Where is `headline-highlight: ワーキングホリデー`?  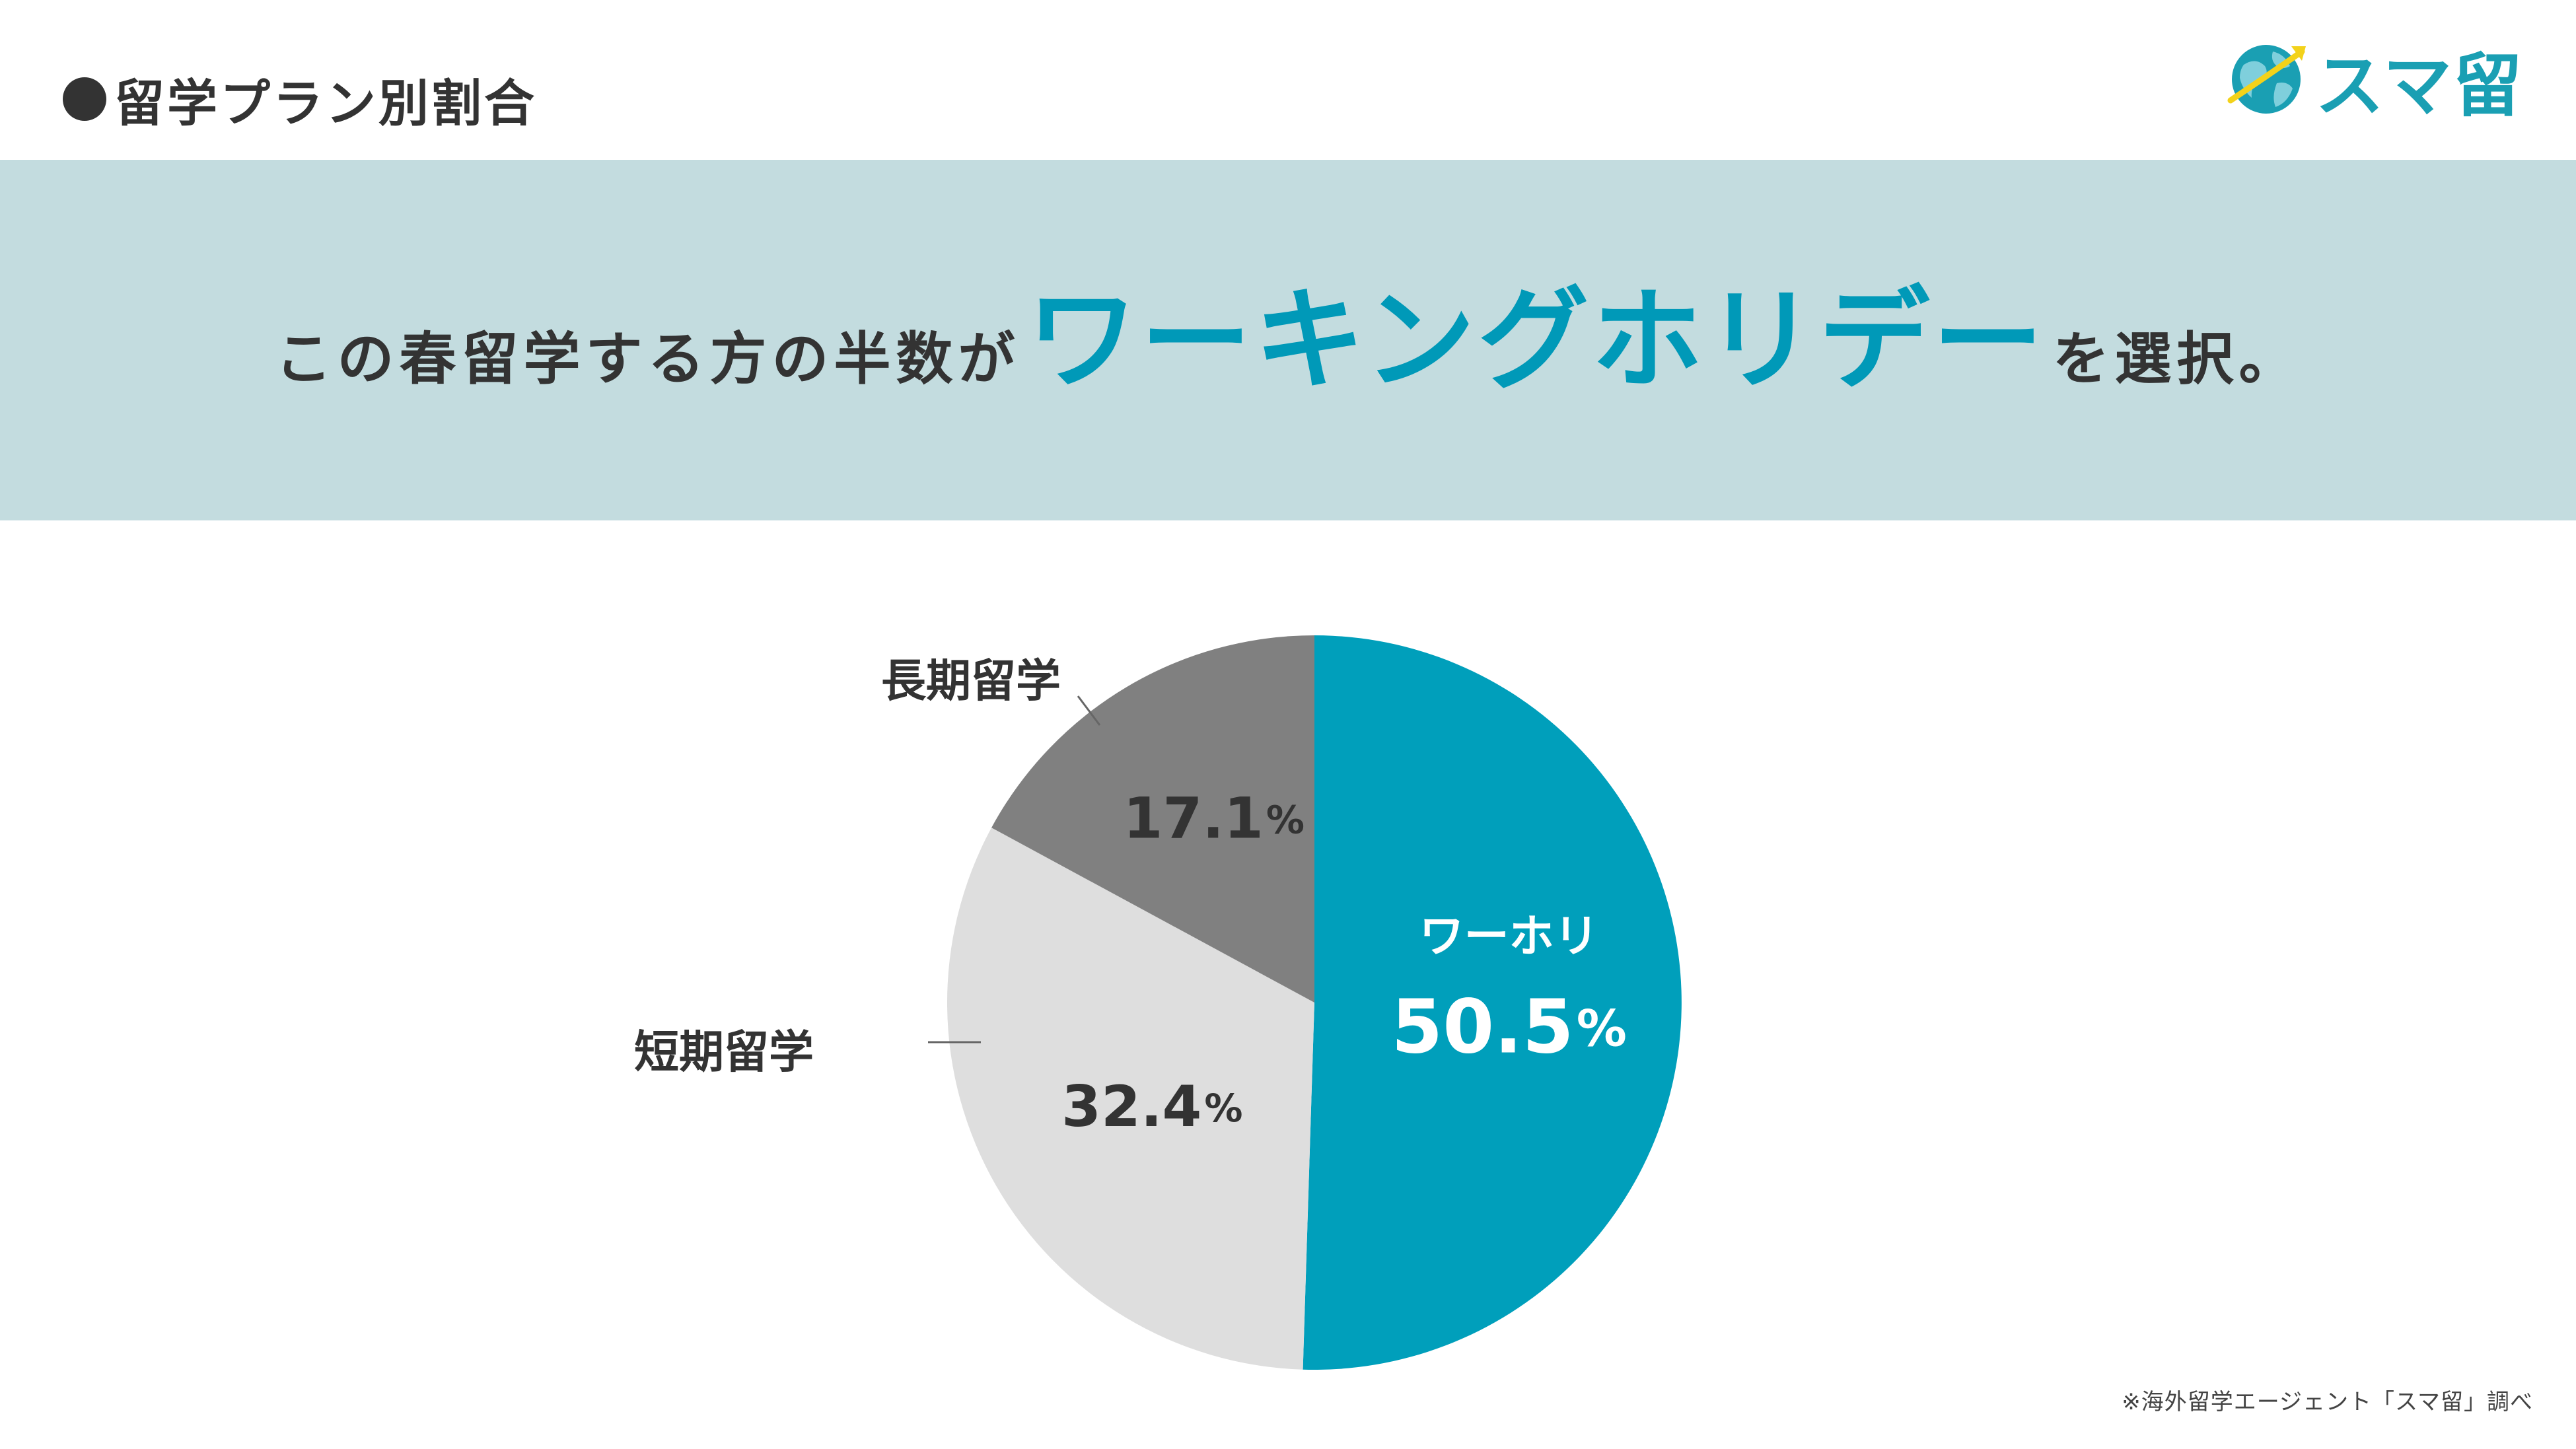
headline-highlight: ワーキングホリデー is located at coordinates (1536, 340).